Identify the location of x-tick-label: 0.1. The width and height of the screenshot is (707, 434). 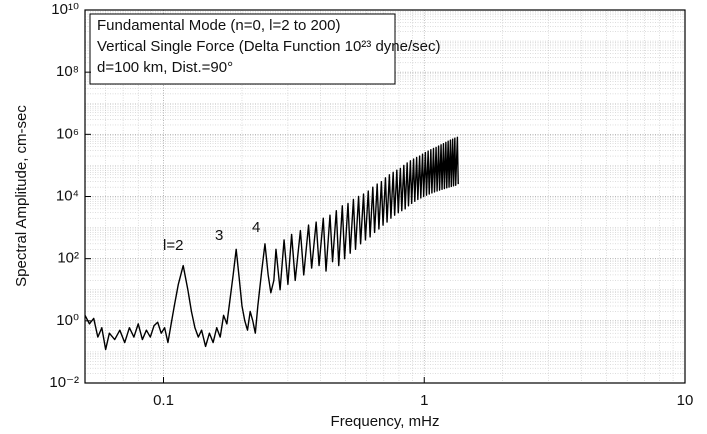
(163, 400).